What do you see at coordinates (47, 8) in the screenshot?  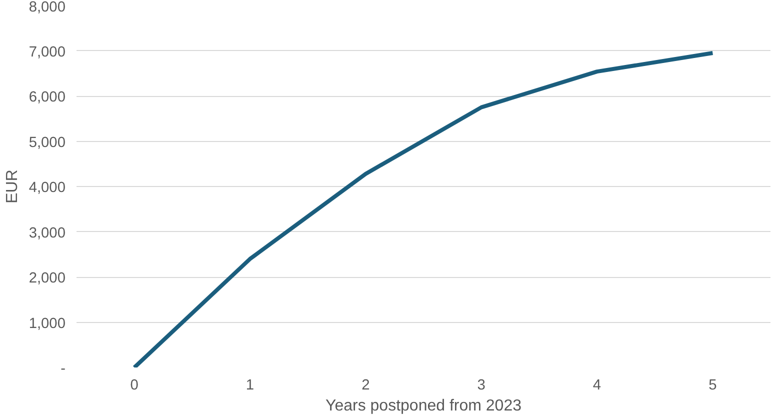 I see `y-tick-label: 8,000` at bounding box center [47, 8].